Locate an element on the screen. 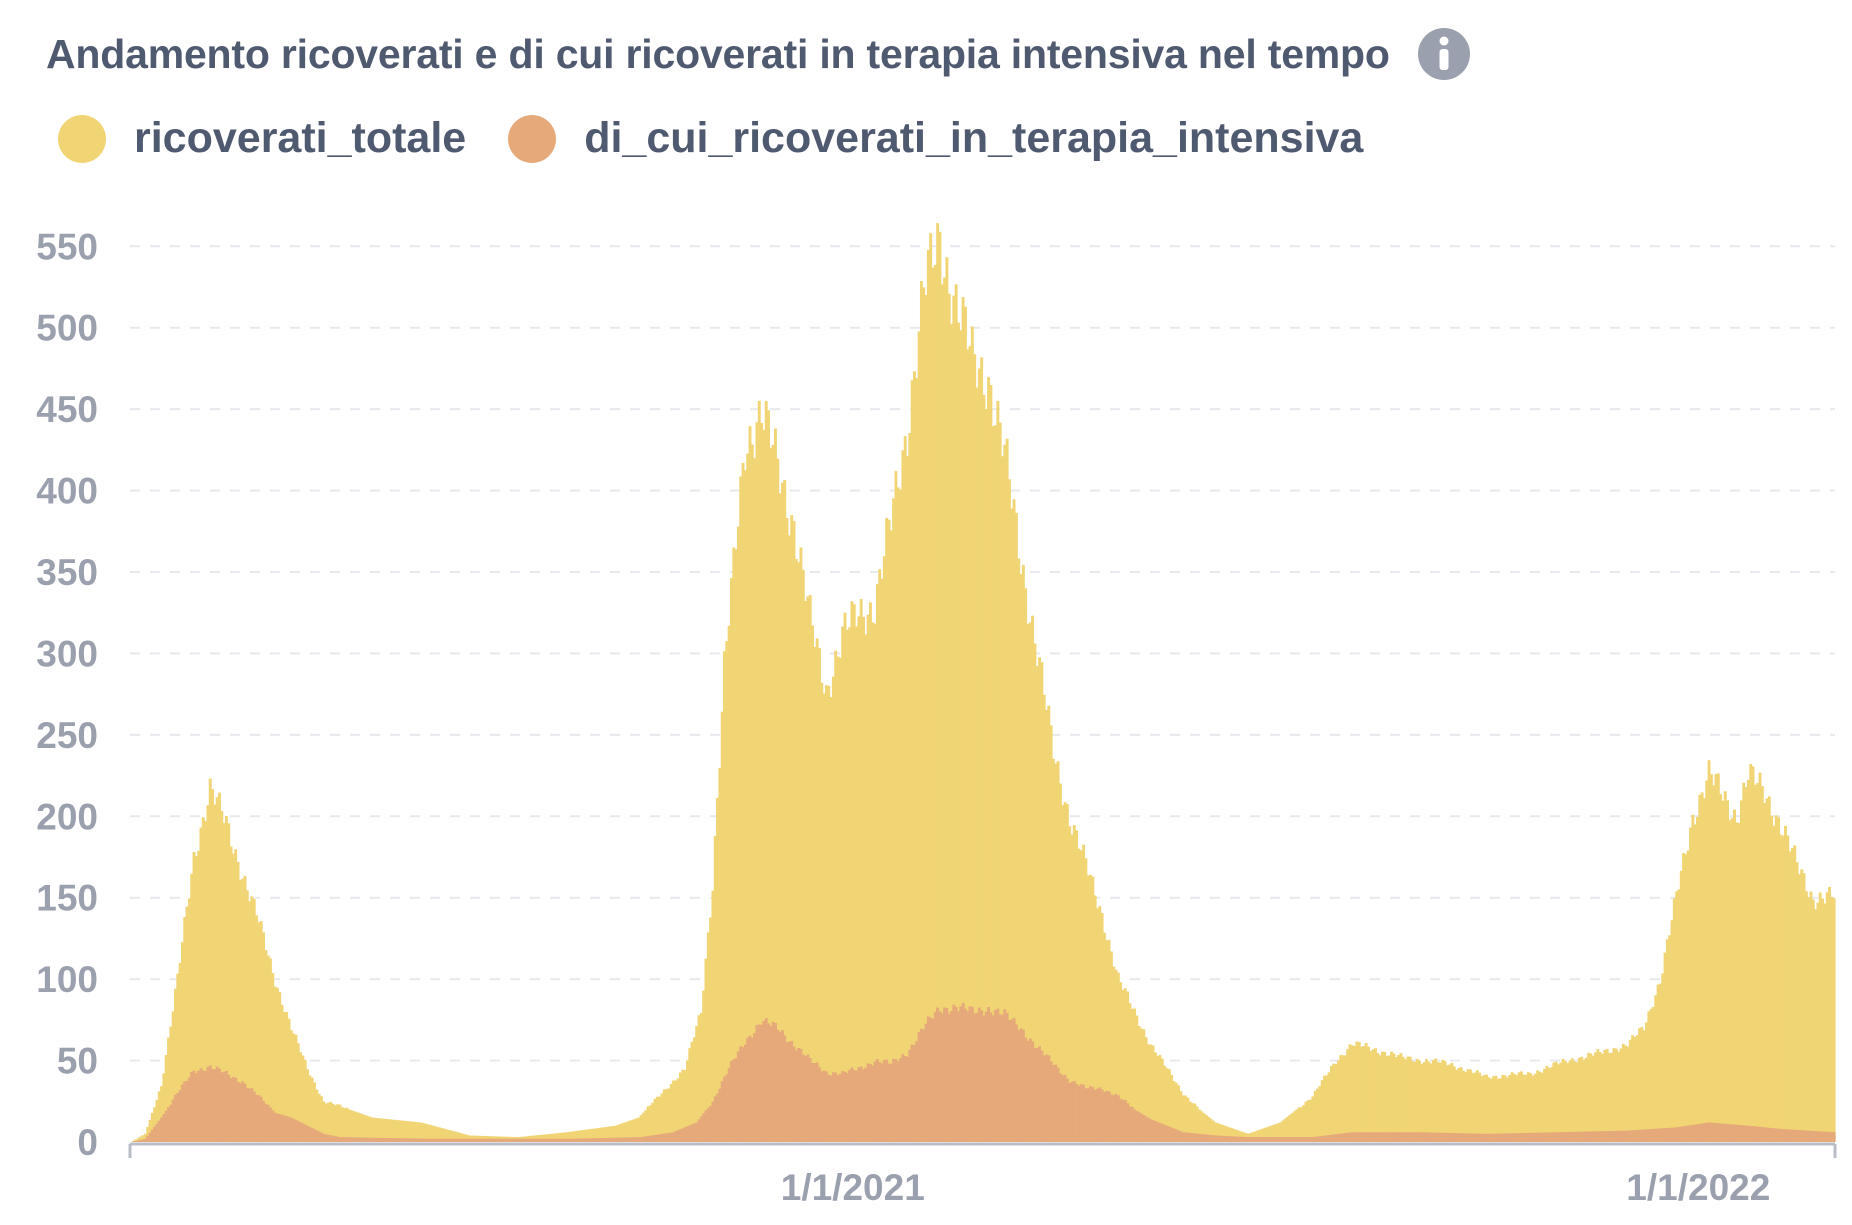  legend-item-ricoverati-totale: ricoverati_totale is located at coordinates (262, 138).